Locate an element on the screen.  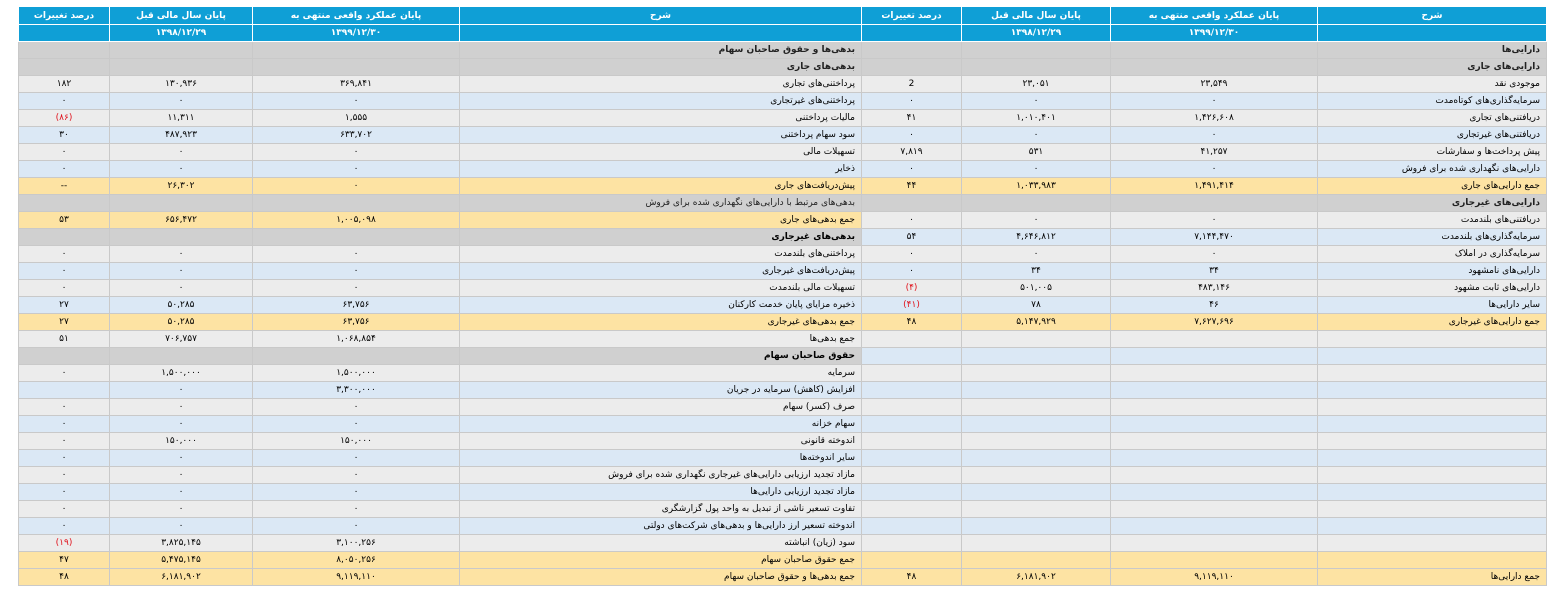
table-row: حقوق صاحبان سهام is located at coordinates (782, 356).